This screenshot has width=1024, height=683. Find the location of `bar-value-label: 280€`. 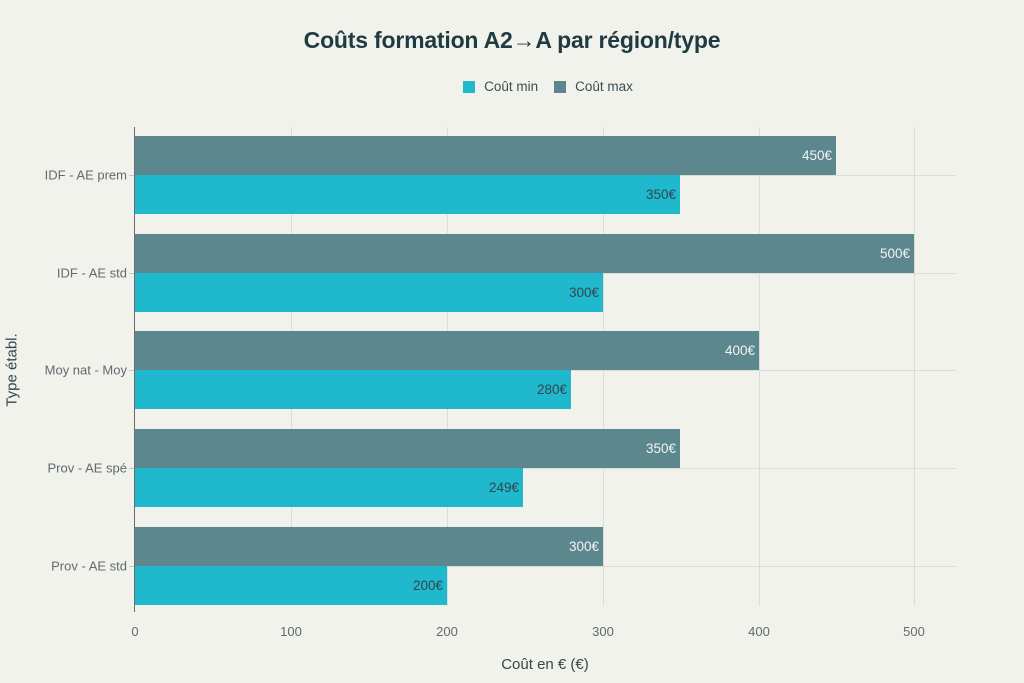

bar-value-label: 280€ is located at coordinates (551, 389).